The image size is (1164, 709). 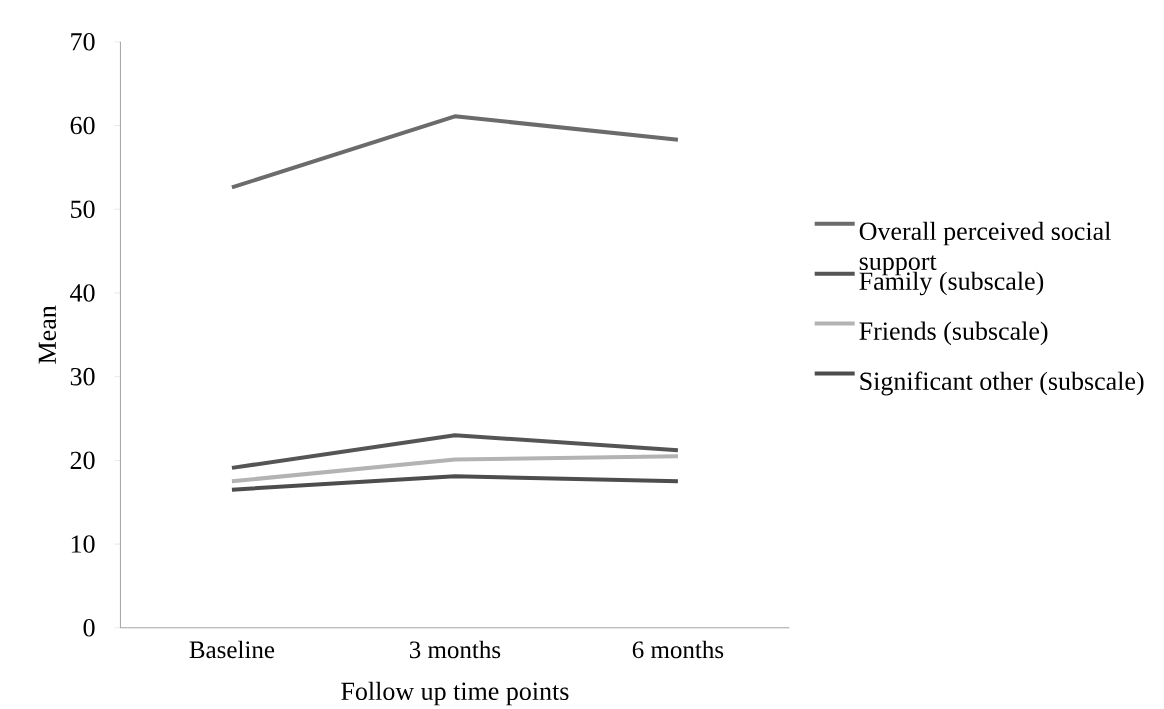 I want to click on y-tick-label: 0, so click(x=89, y=628).